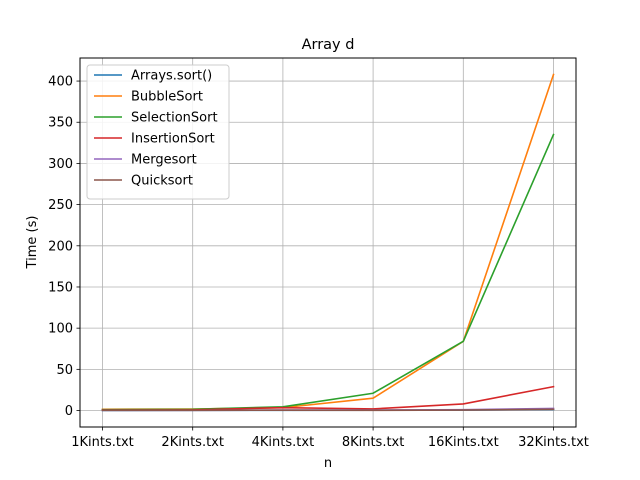 The image size is (640, 480). I want to click on legend-label-selectionsort: SelectionSort, so click(174, 118).